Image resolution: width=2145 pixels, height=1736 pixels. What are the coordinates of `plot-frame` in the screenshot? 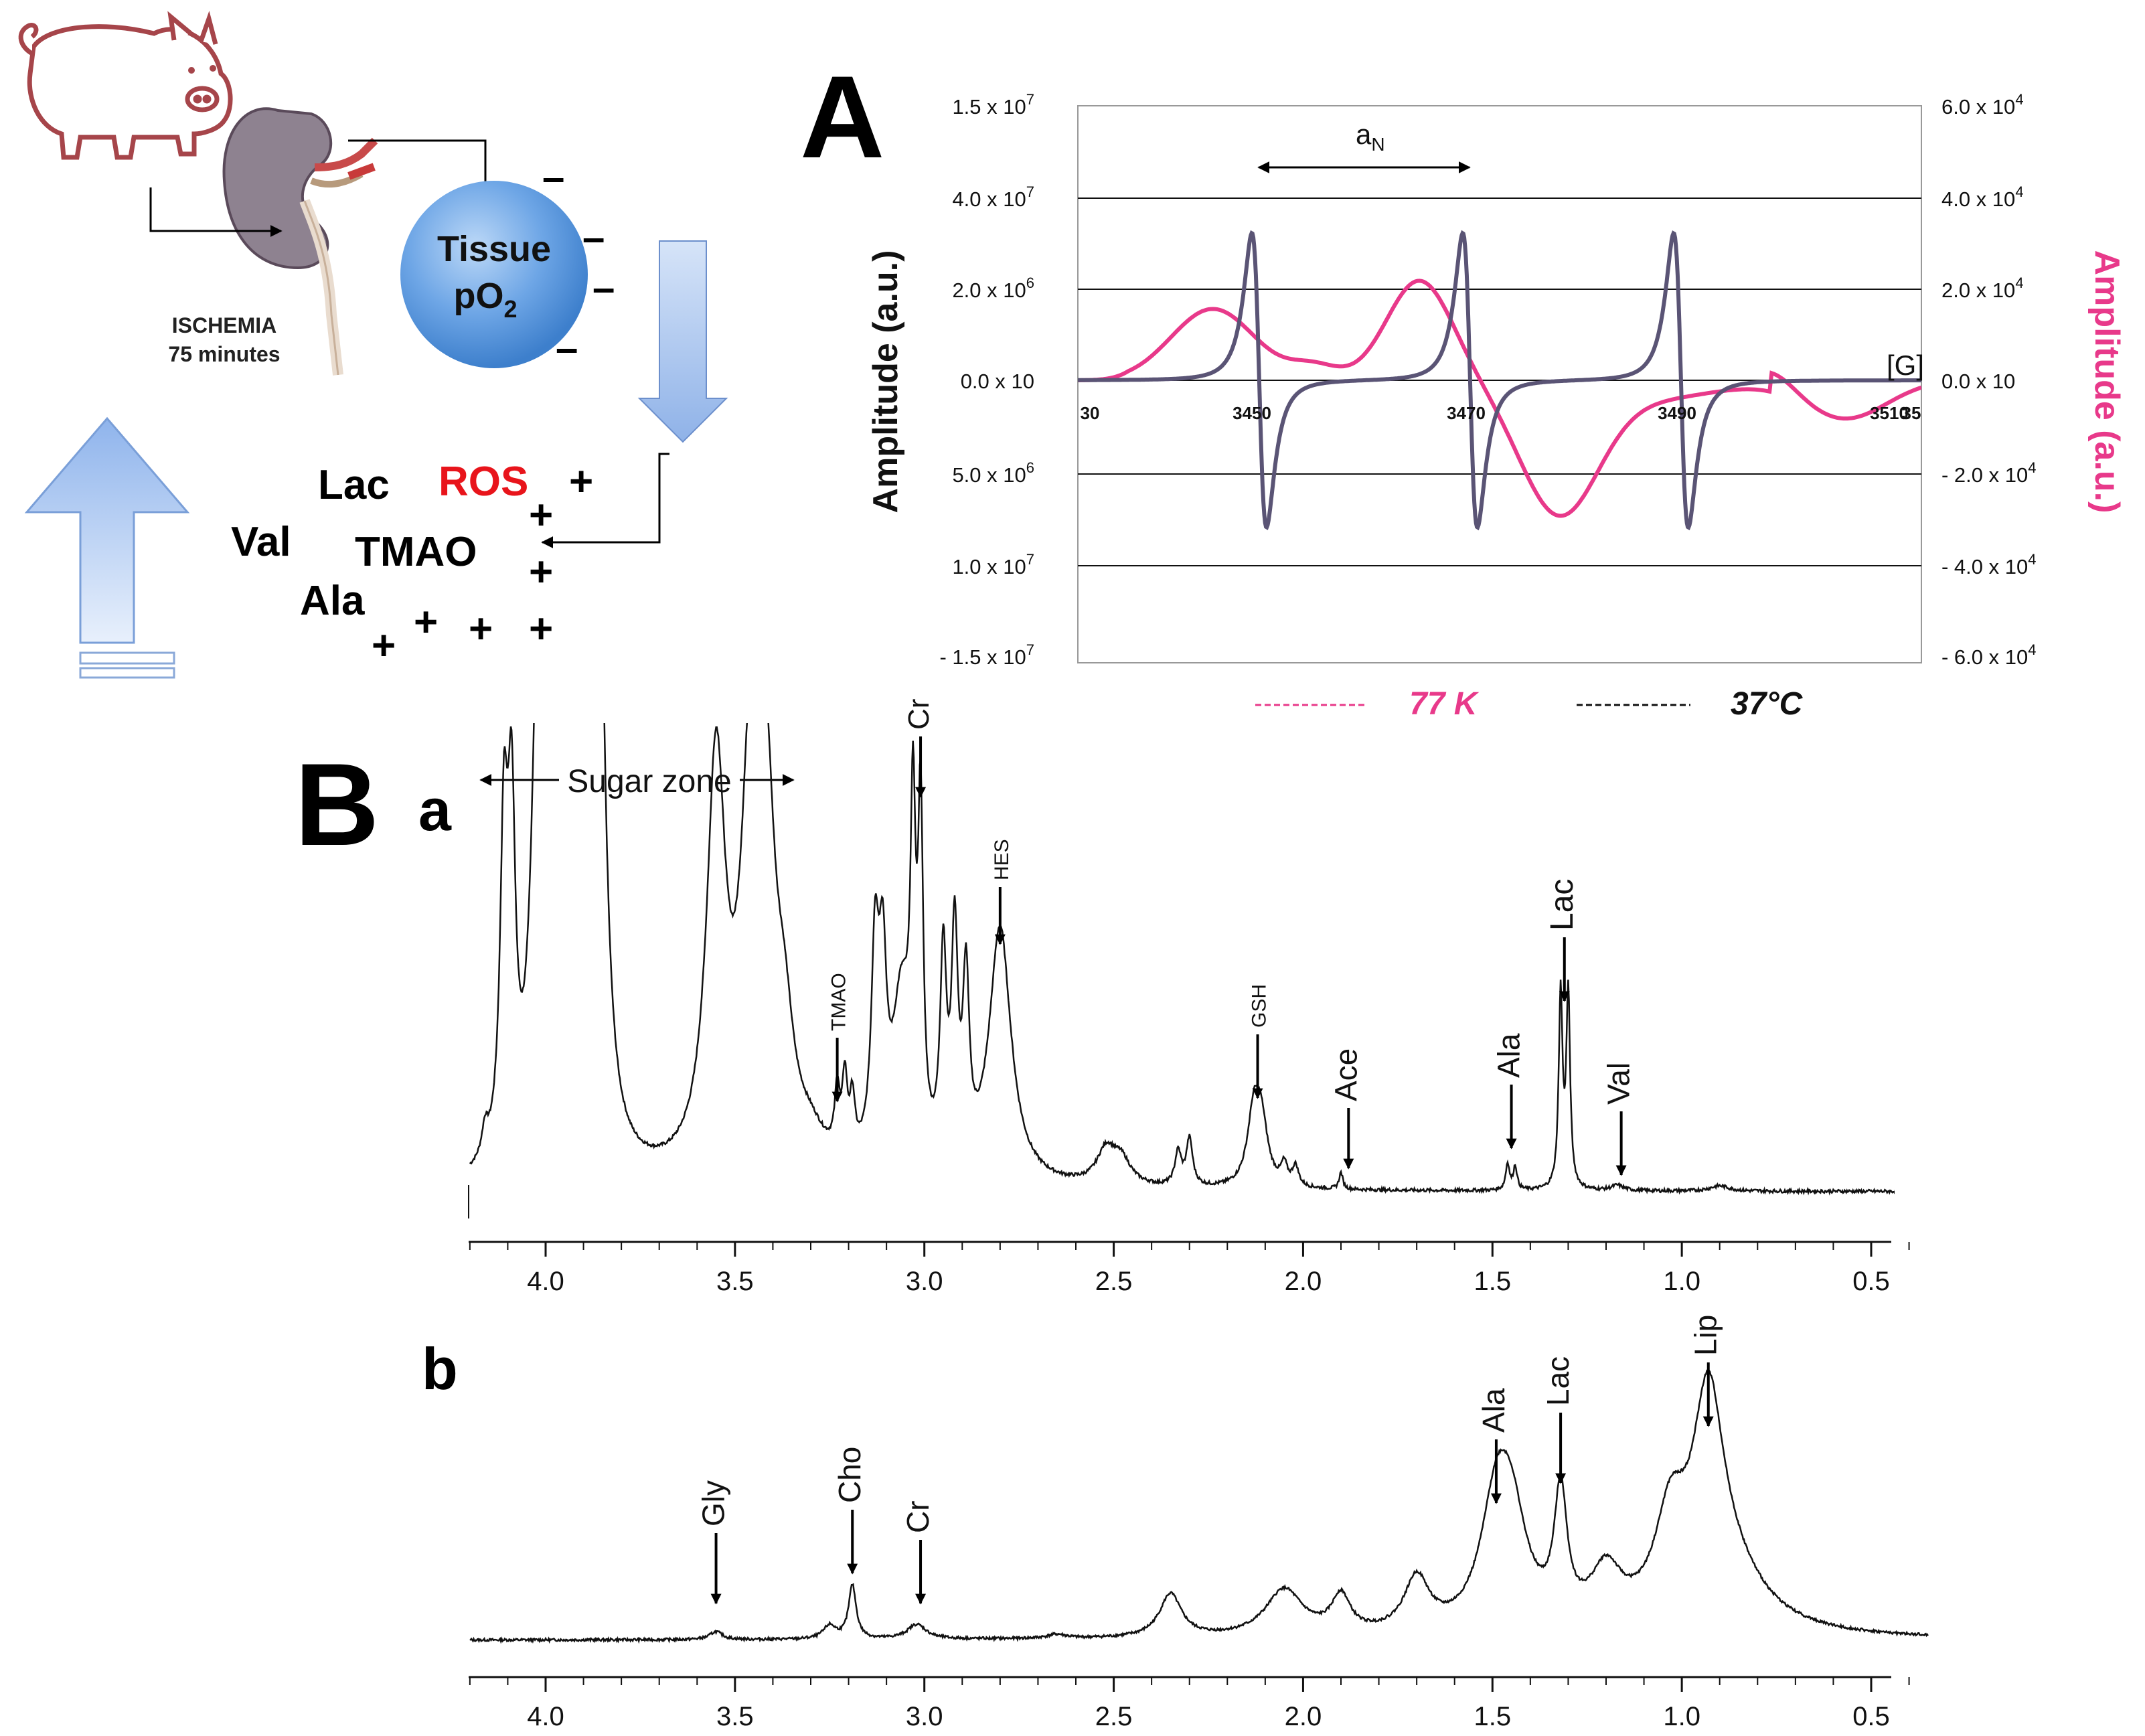 It's located at (1500, 384).